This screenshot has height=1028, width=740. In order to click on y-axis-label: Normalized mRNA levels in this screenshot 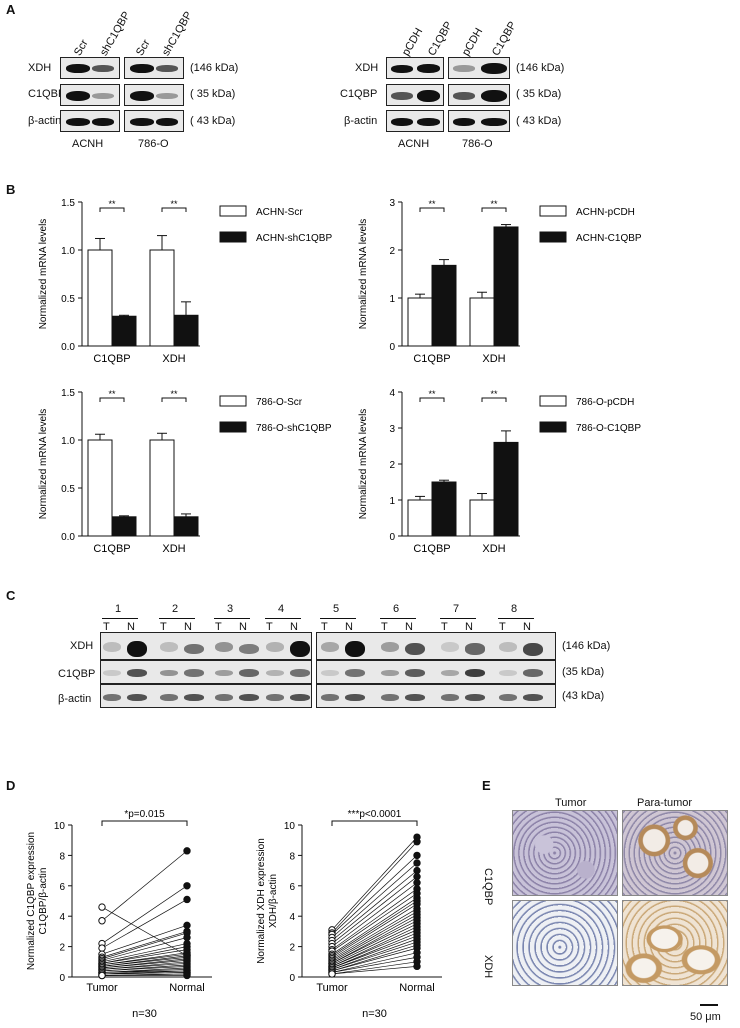, I will do `click(43, 274)`.